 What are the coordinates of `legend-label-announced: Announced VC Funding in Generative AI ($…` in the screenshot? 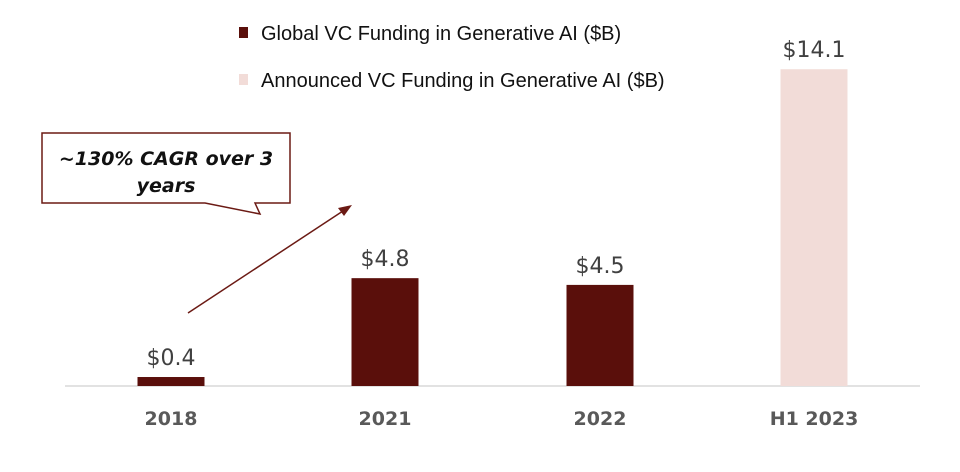 It's located at (463, 81).